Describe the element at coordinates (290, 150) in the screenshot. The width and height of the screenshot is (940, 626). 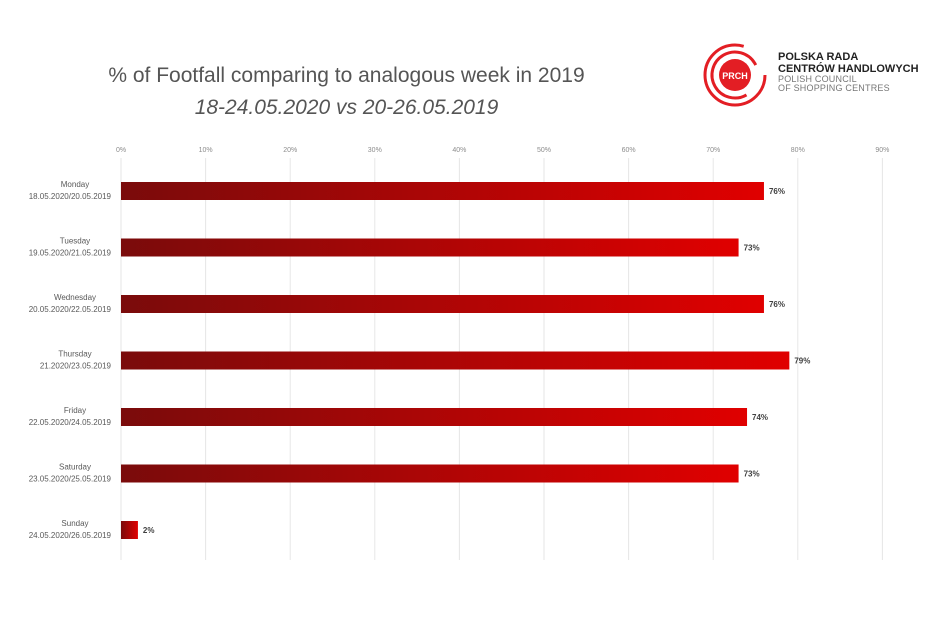
I see `x-tick-label: 20%` at that location.